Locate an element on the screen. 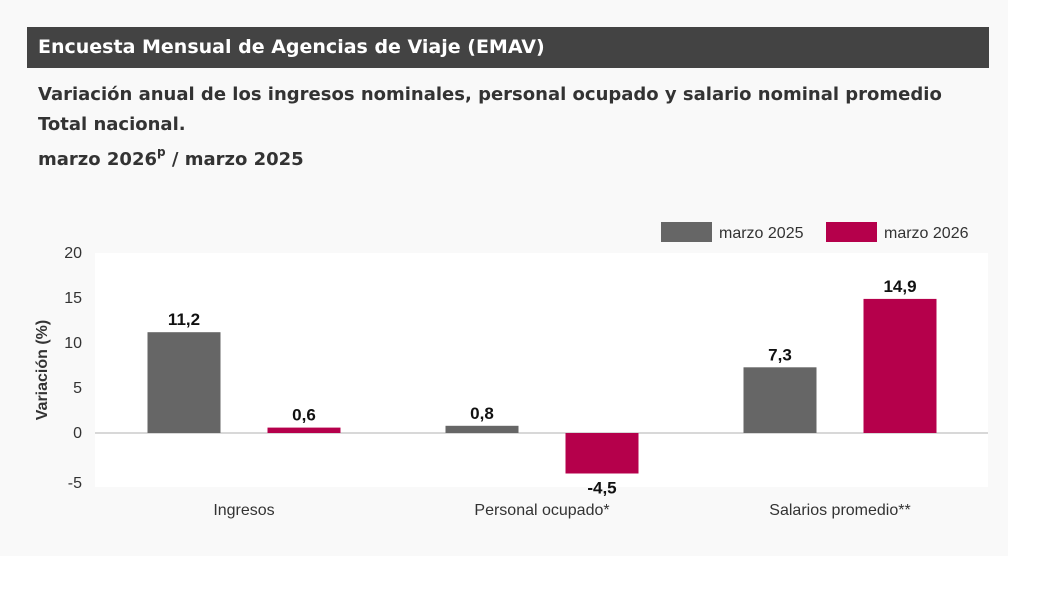  period-superscript: p is located at coordinates (161, 152).